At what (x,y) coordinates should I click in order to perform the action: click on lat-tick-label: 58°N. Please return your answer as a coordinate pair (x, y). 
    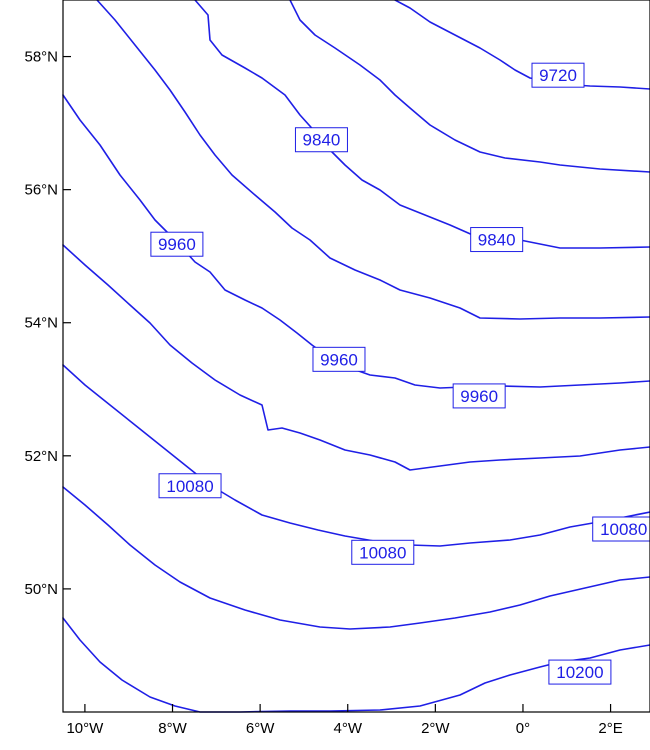
    Looking at the image, I should click on (41, 57).